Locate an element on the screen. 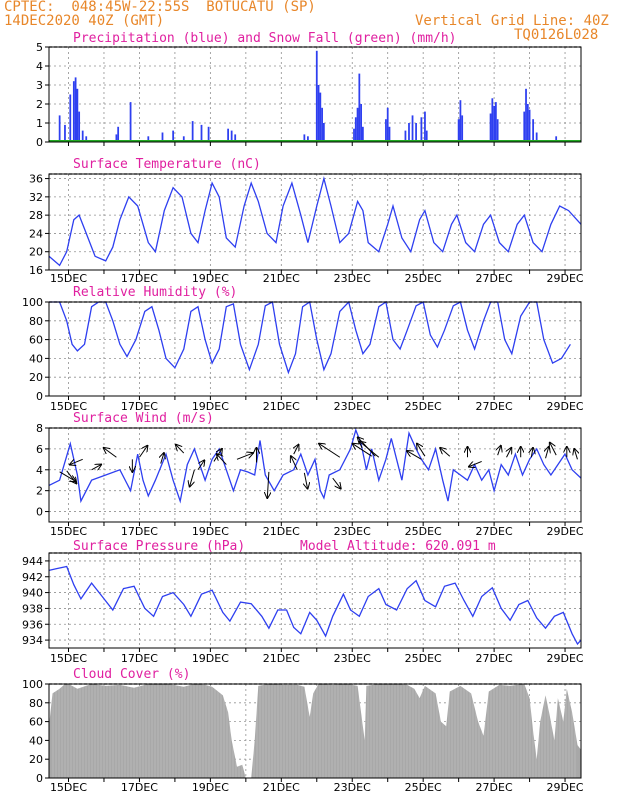 This screenshot has height=800, width=618. panel-title: Surface Wind (m/s) is located at coordinates (143, 418).